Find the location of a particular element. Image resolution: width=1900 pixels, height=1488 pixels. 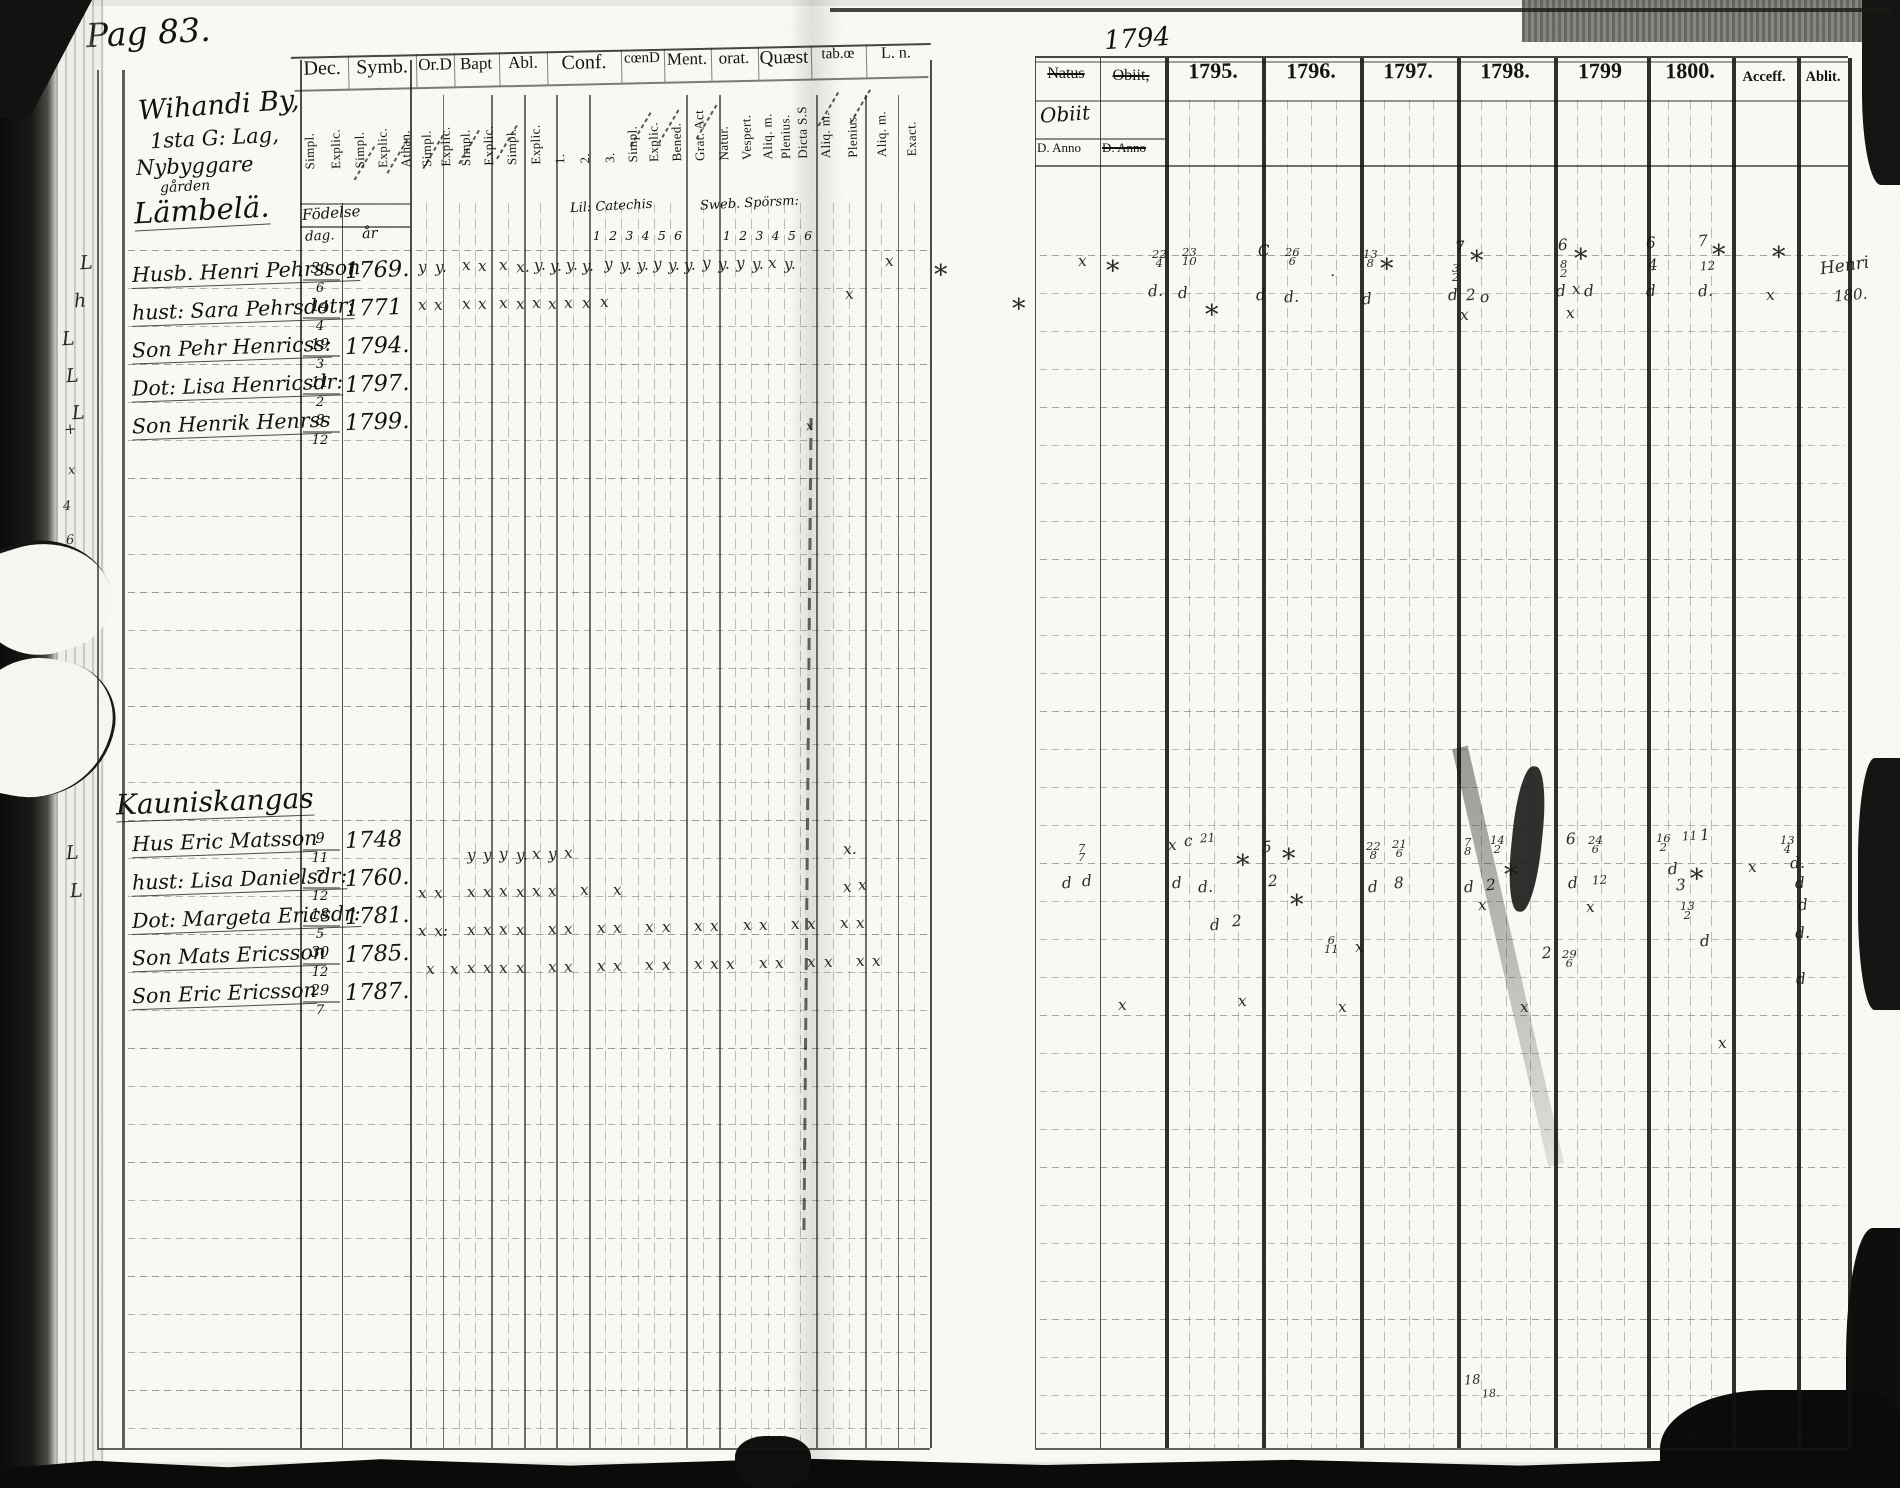

birth-day: 29 is located at coordinates (320, 991).